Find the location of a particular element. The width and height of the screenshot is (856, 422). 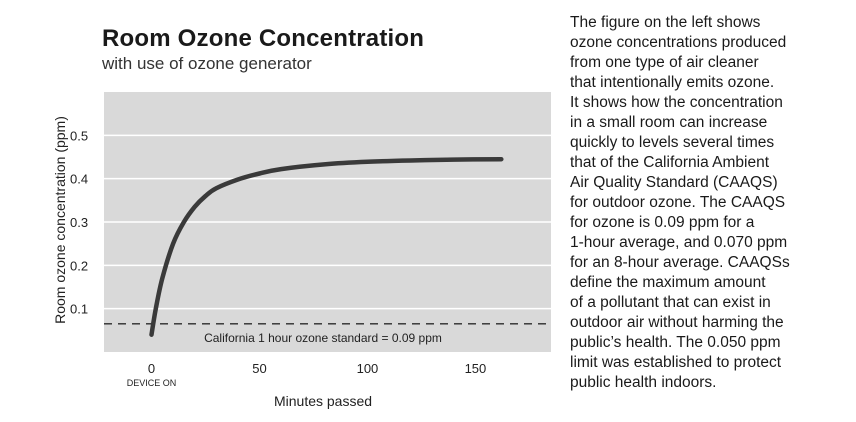

chart-subtitle: with use of ozone generator is located at coordinates (207, 63).